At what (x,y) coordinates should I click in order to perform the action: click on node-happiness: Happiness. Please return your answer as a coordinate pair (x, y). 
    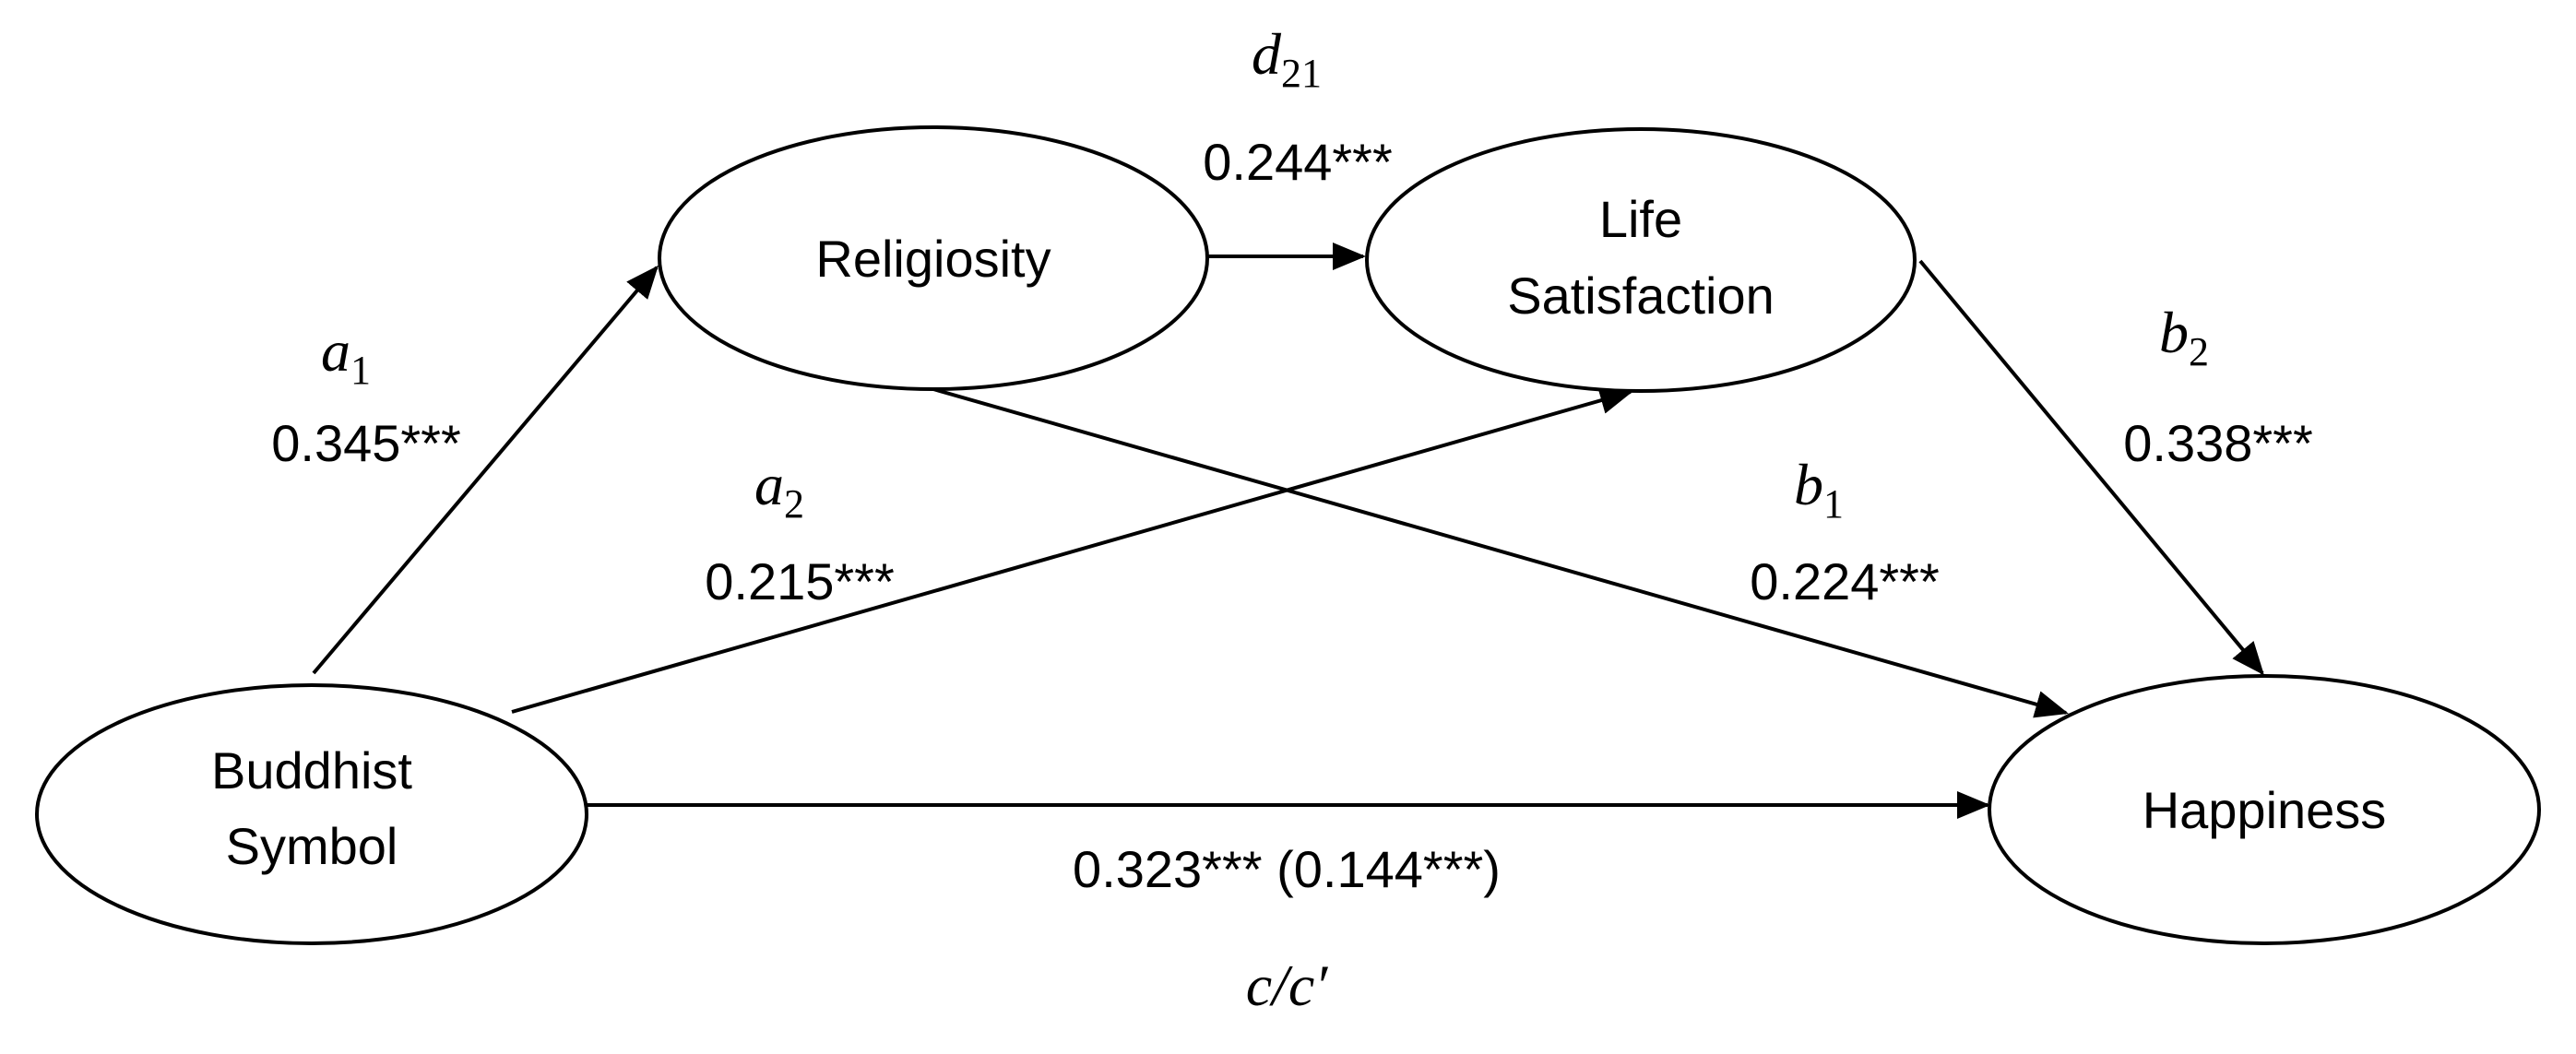
    Looking at the image, I should click on (2264, 810).